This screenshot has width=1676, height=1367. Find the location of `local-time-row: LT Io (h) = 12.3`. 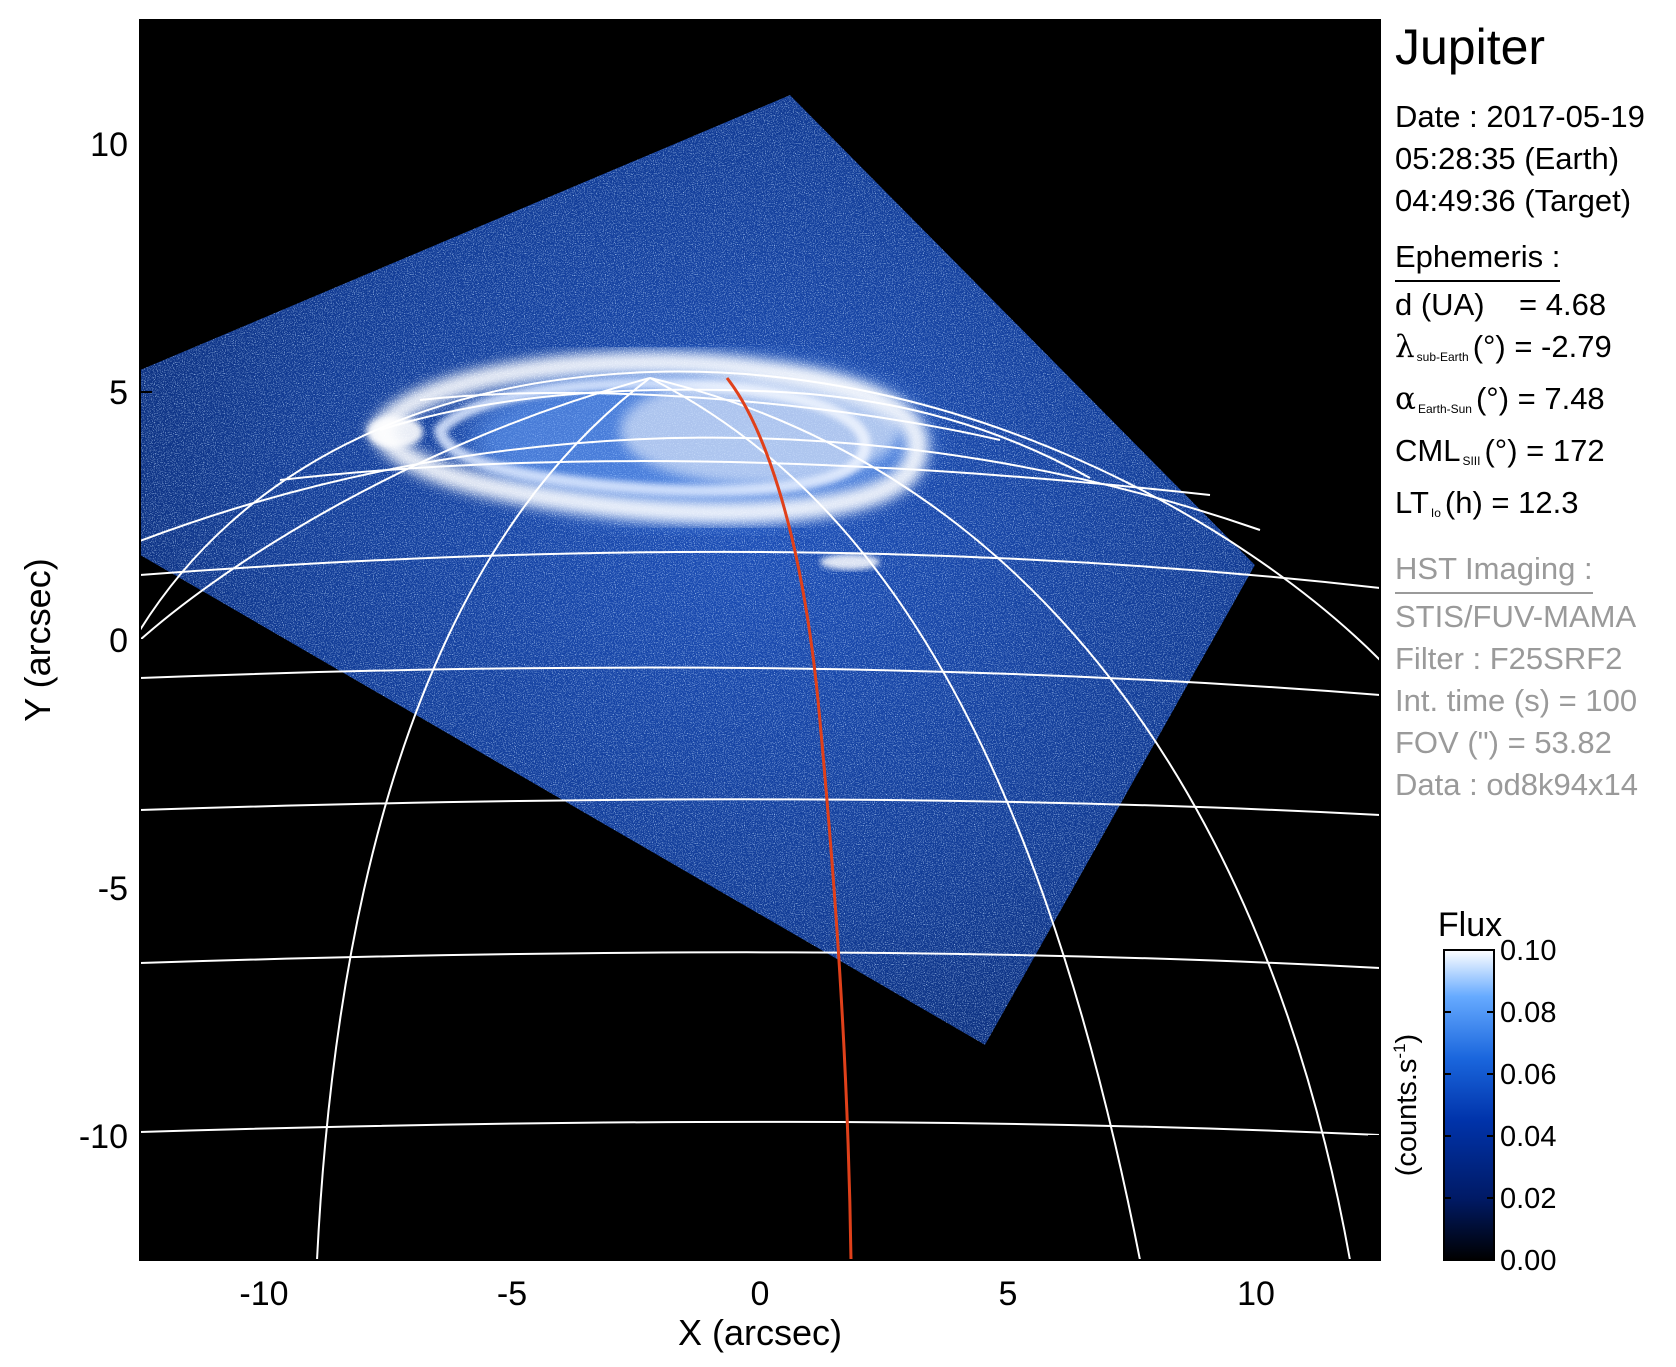

local-time-row: LT Io (h) = 12.3 is located at coordinates (1535, 508).